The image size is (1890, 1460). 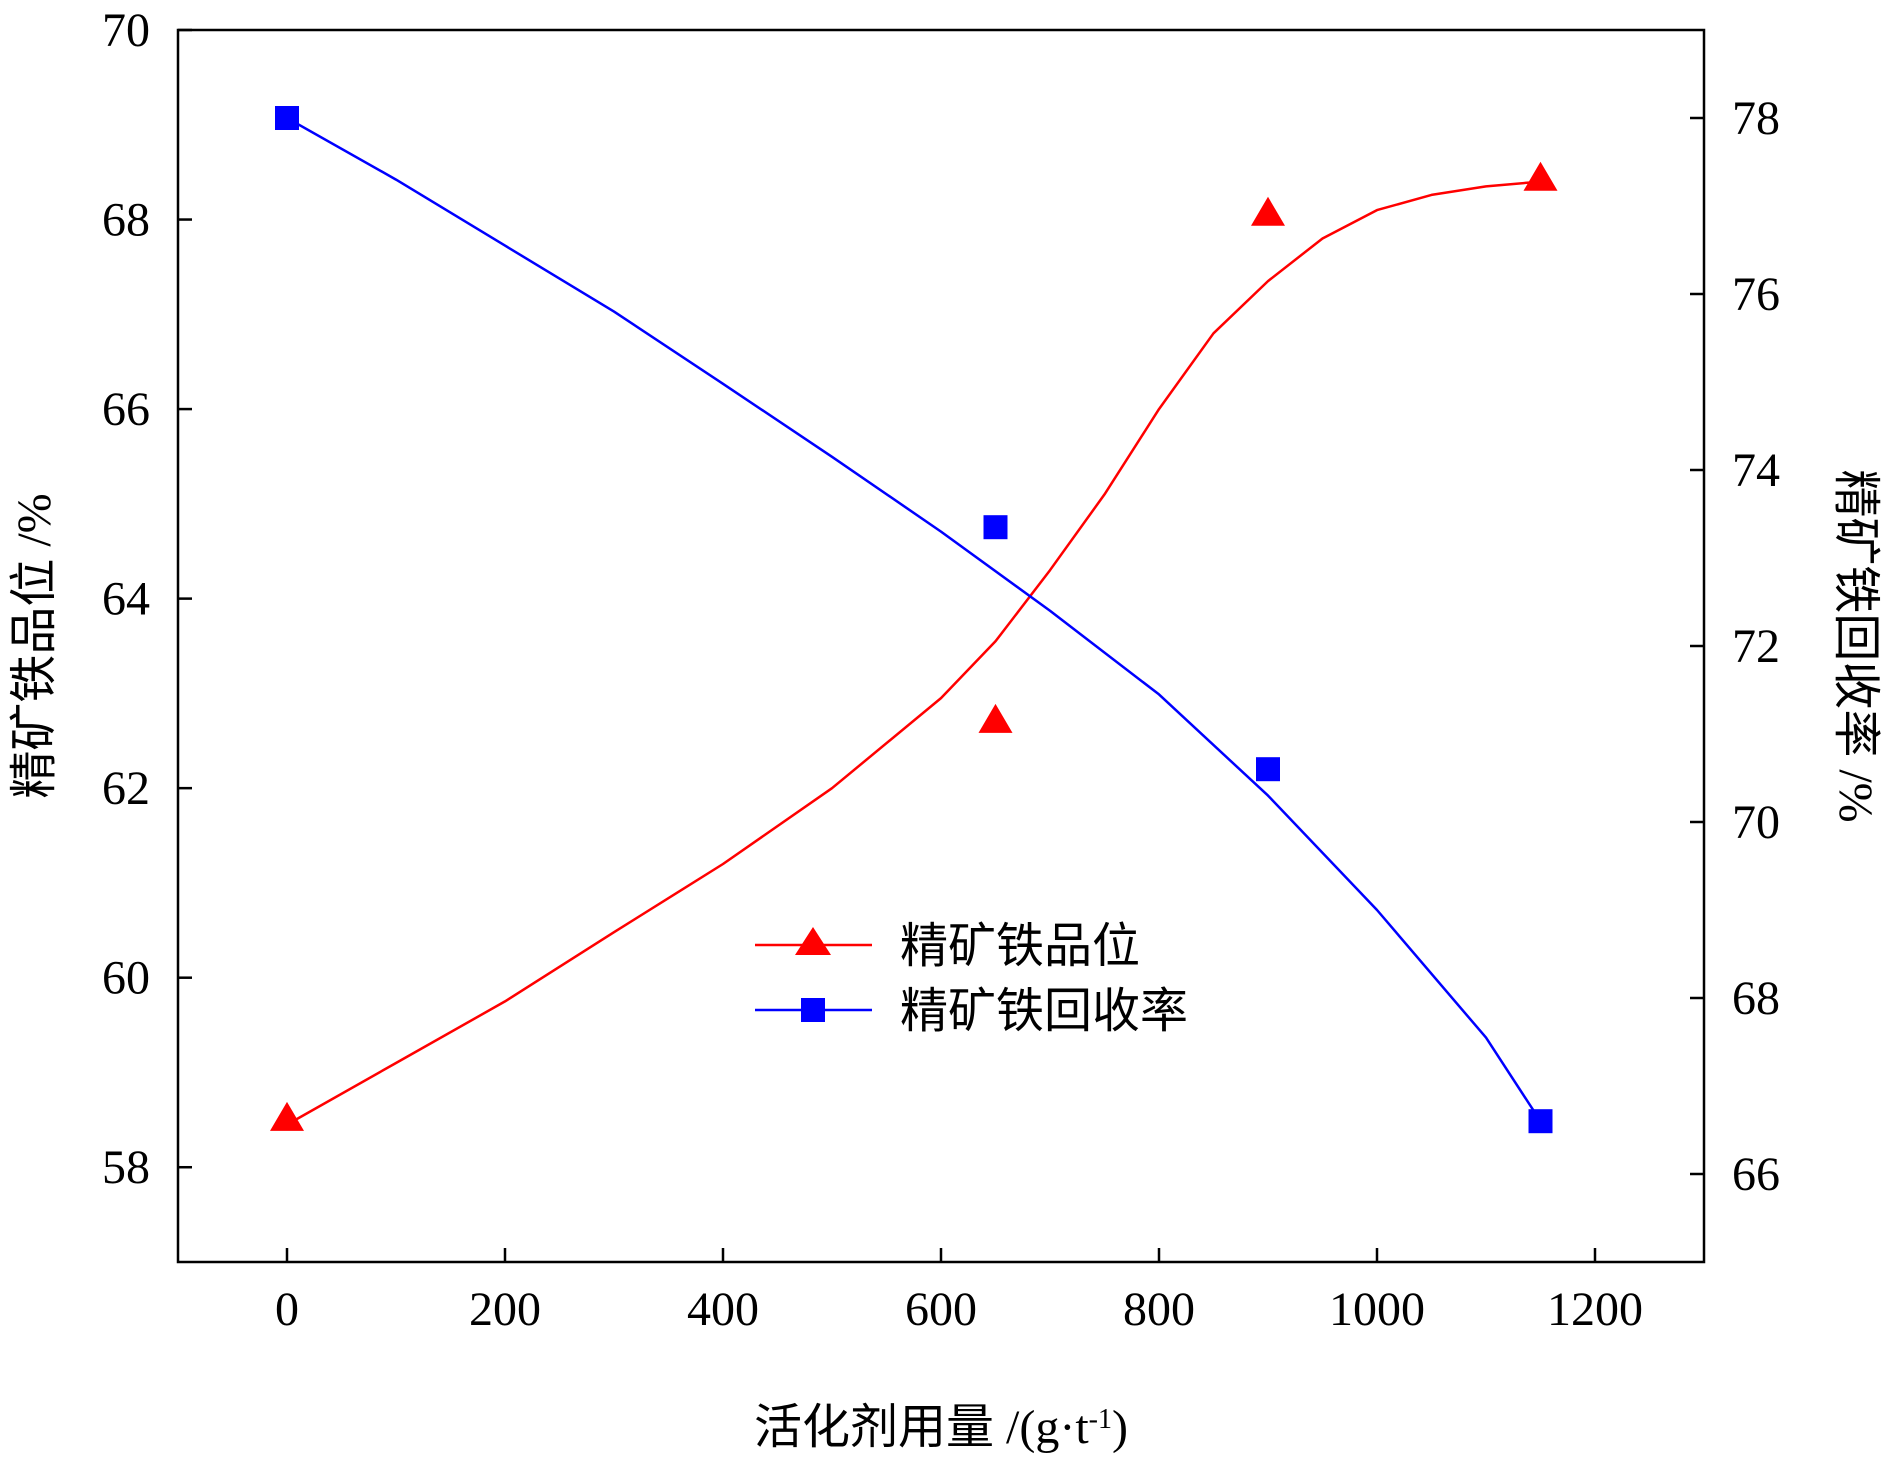 What do you see at coordinates (1756, 646) in the screenshot?
I see `right-y-tick-label: 72` at bounding box center [1756, 646].